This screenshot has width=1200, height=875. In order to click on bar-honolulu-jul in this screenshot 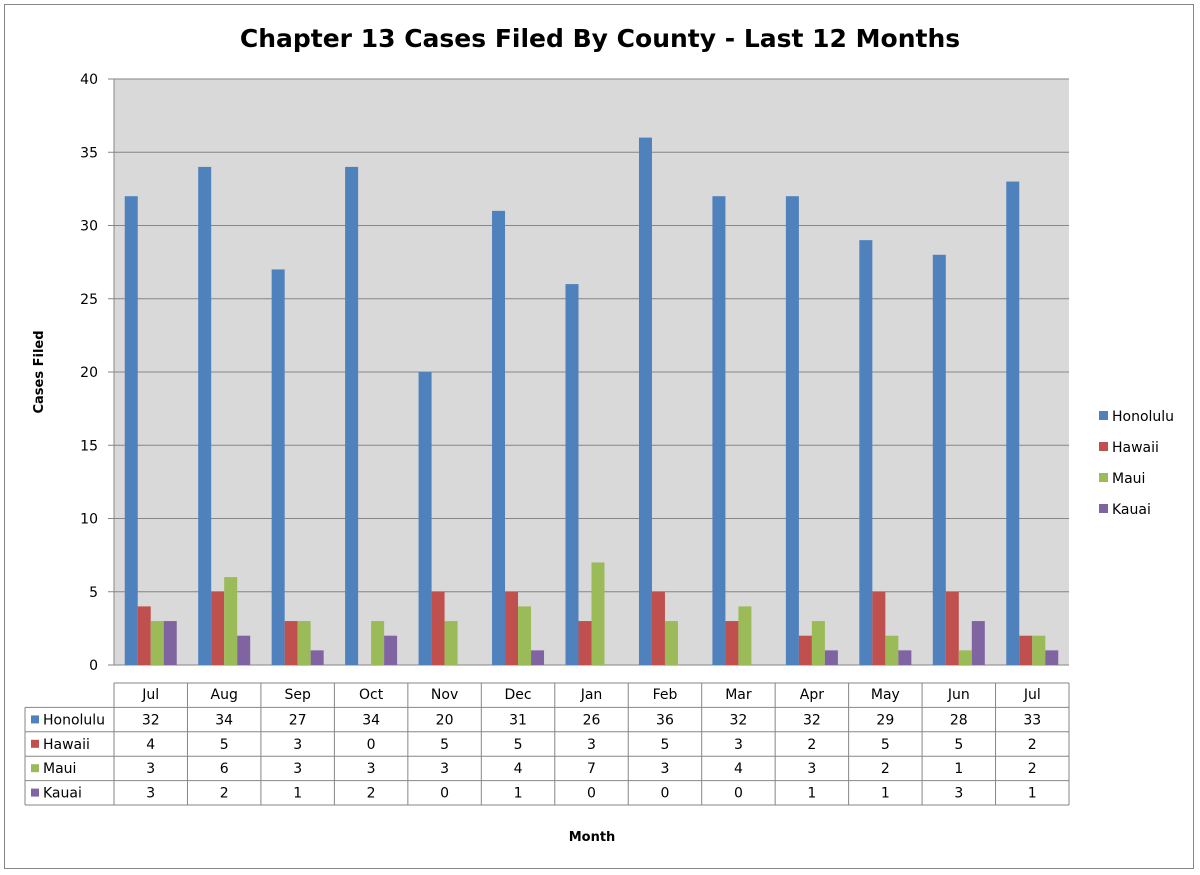, I will do `click(1013, 423)`.